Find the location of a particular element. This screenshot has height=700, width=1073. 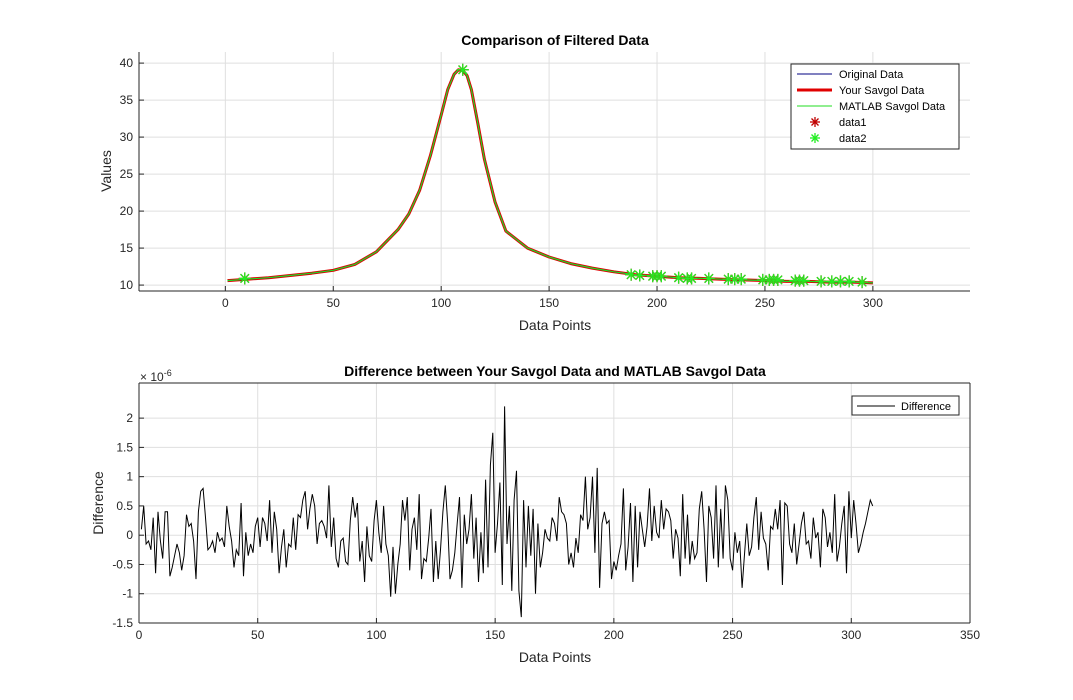

y-tick-label: 35 is located at coordinates (127, 100).